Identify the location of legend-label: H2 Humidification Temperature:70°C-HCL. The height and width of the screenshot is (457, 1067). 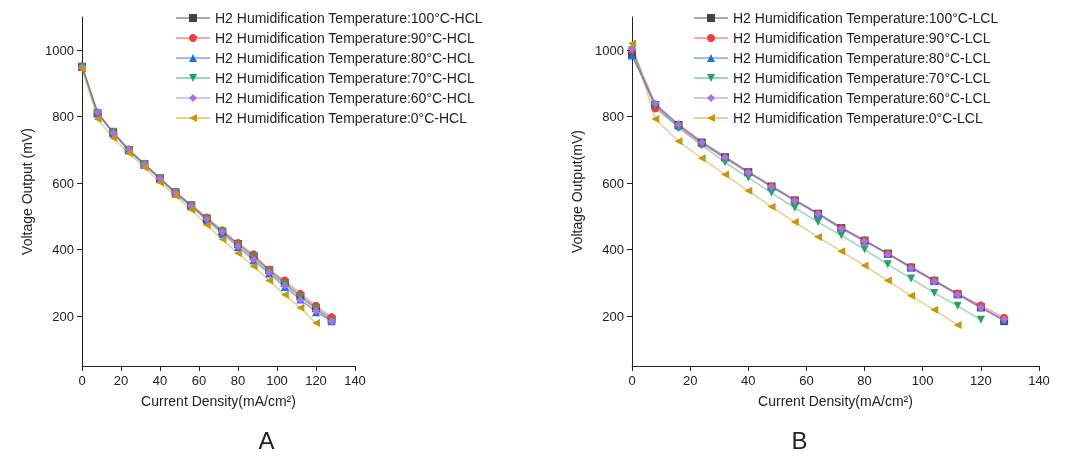
(345, 78).